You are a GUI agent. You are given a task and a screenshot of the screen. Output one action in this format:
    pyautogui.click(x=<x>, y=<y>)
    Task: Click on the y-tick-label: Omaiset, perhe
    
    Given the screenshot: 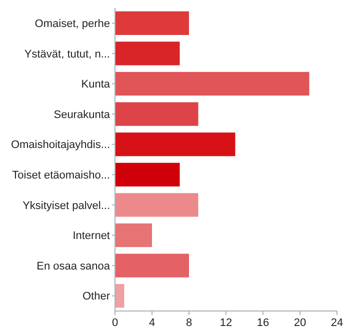 What is the action you would take?
    pyautogui.click(x=72, y=24)
    